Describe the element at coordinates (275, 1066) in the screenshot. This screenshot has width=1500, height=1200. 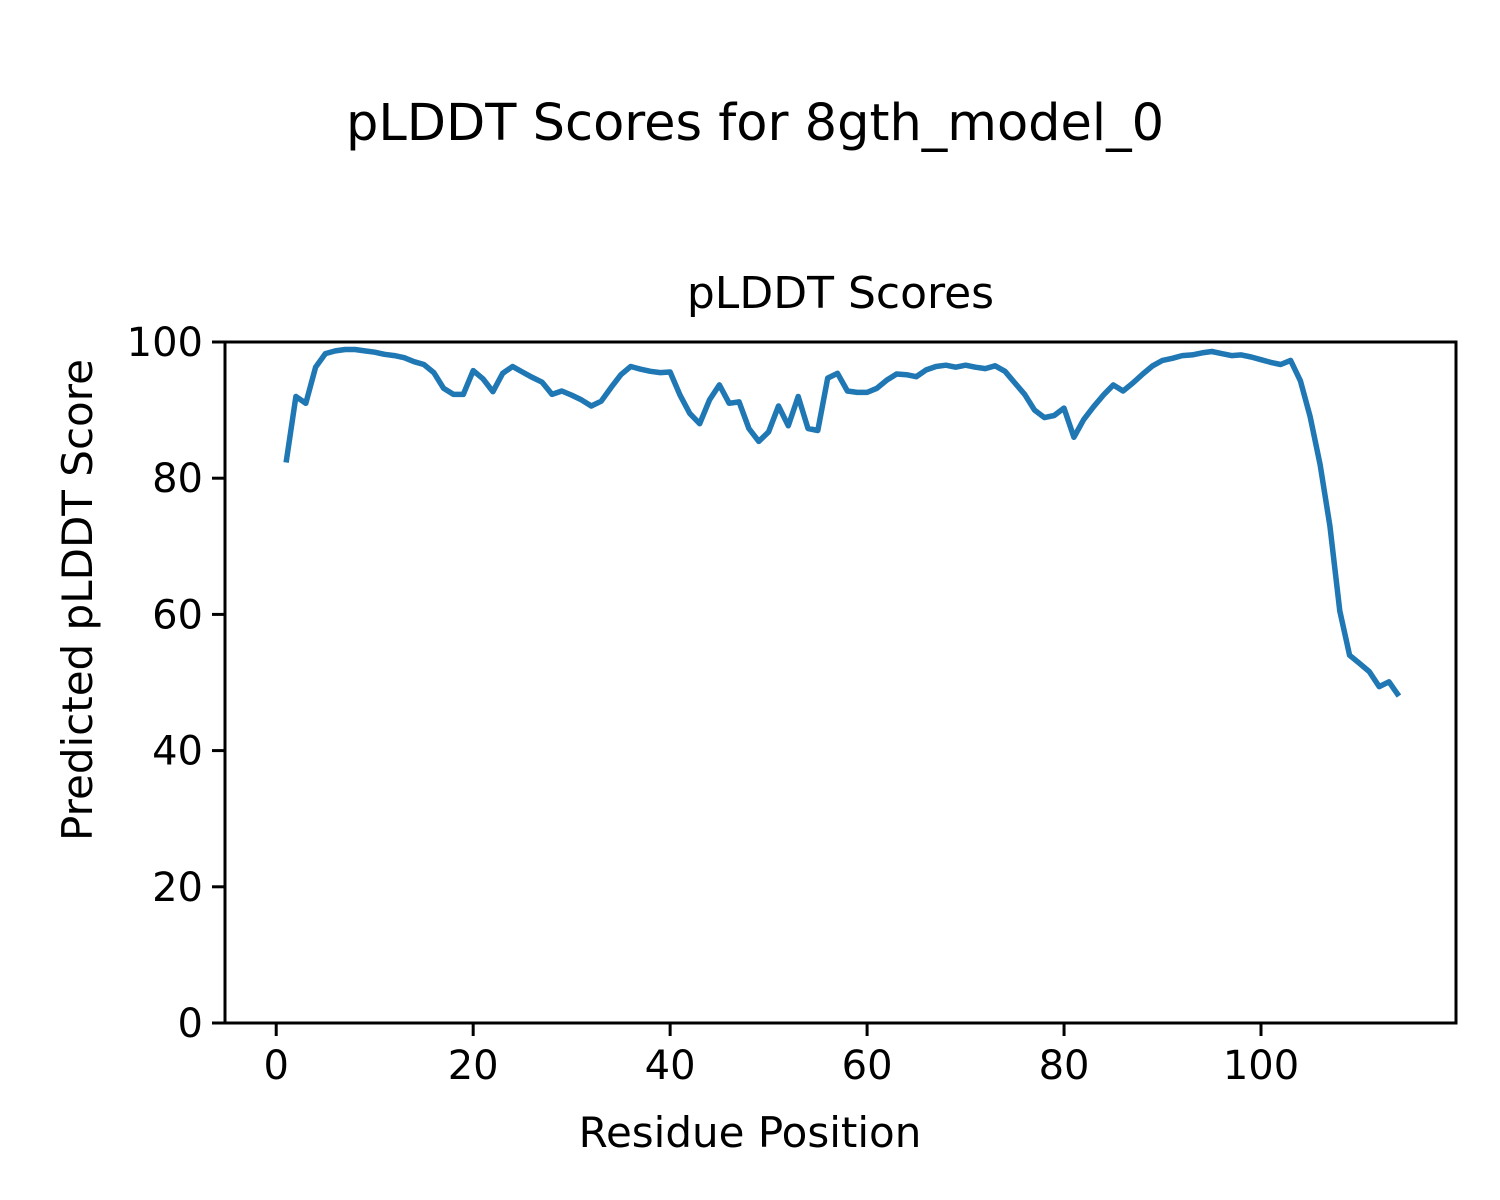
I see `x-tick-label: 0` at that location.